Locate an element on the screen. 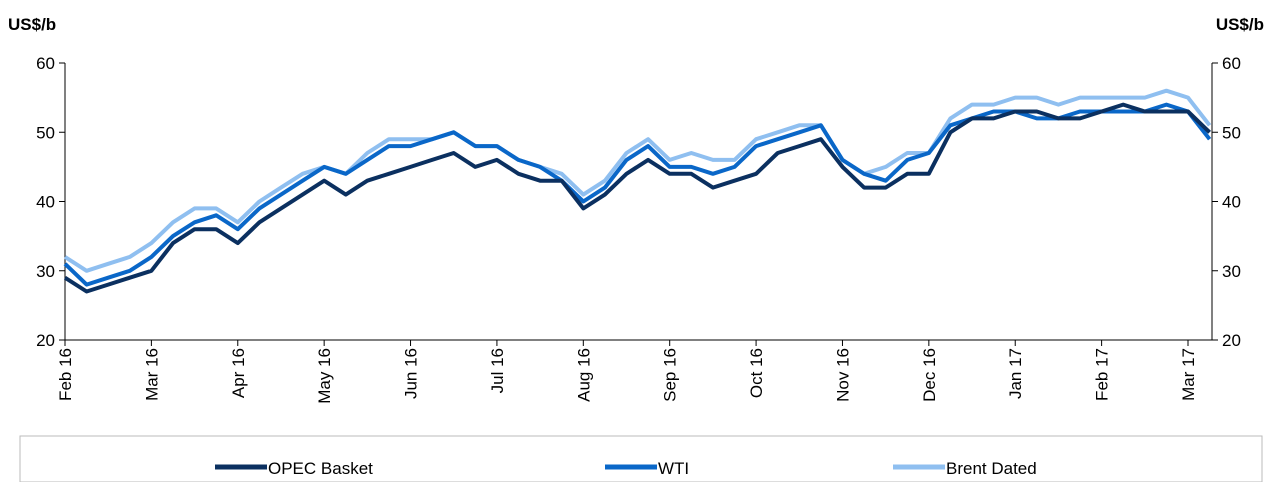  y2-tick-label: 60 is located at coordinates (1231, 63).